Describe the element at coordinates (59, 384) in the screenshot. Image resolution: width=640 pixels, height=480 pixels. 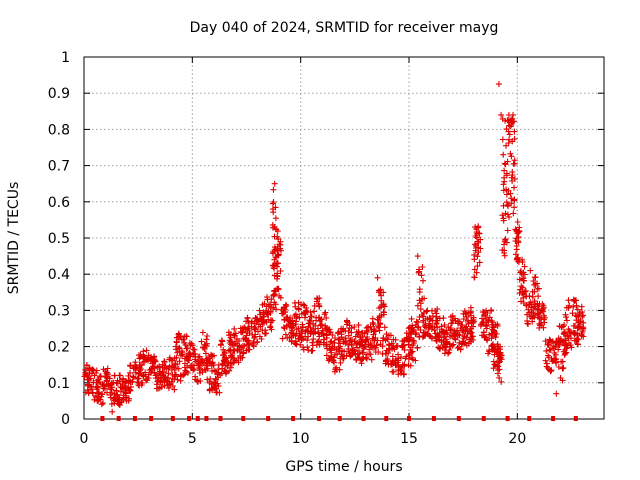
I see `y-tick-label: 0.1` at that location.